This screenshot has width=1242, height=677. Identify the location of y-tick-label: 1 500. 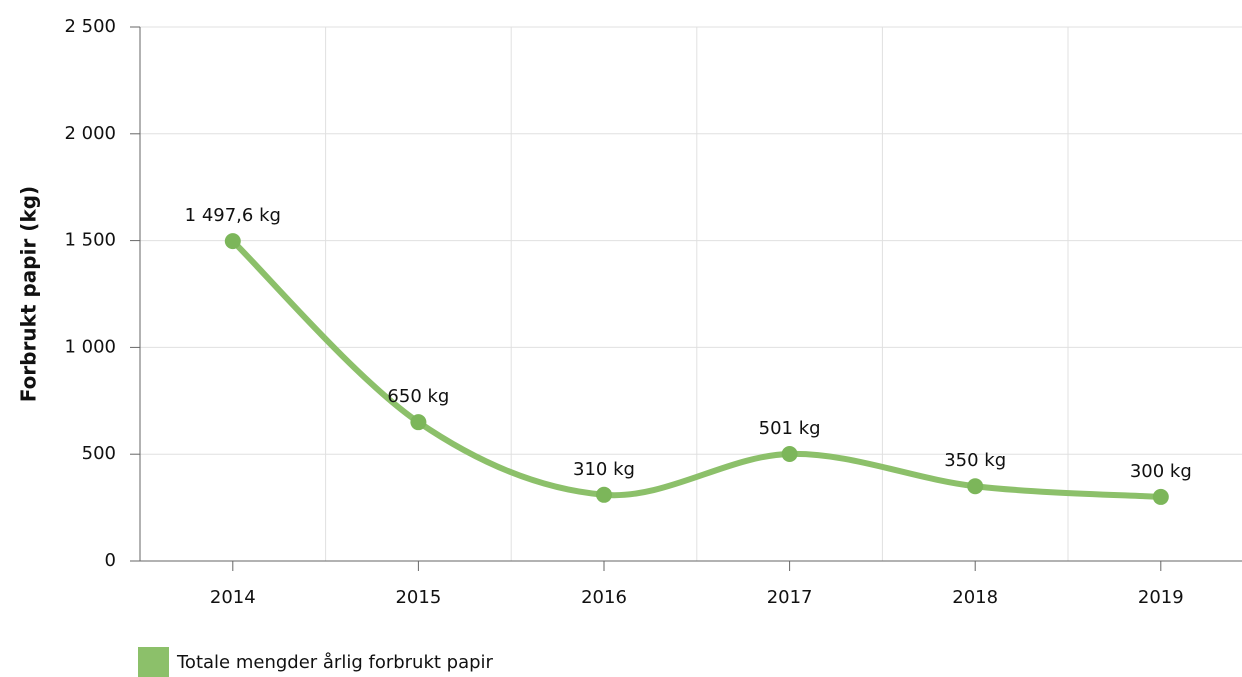
(90, 240).